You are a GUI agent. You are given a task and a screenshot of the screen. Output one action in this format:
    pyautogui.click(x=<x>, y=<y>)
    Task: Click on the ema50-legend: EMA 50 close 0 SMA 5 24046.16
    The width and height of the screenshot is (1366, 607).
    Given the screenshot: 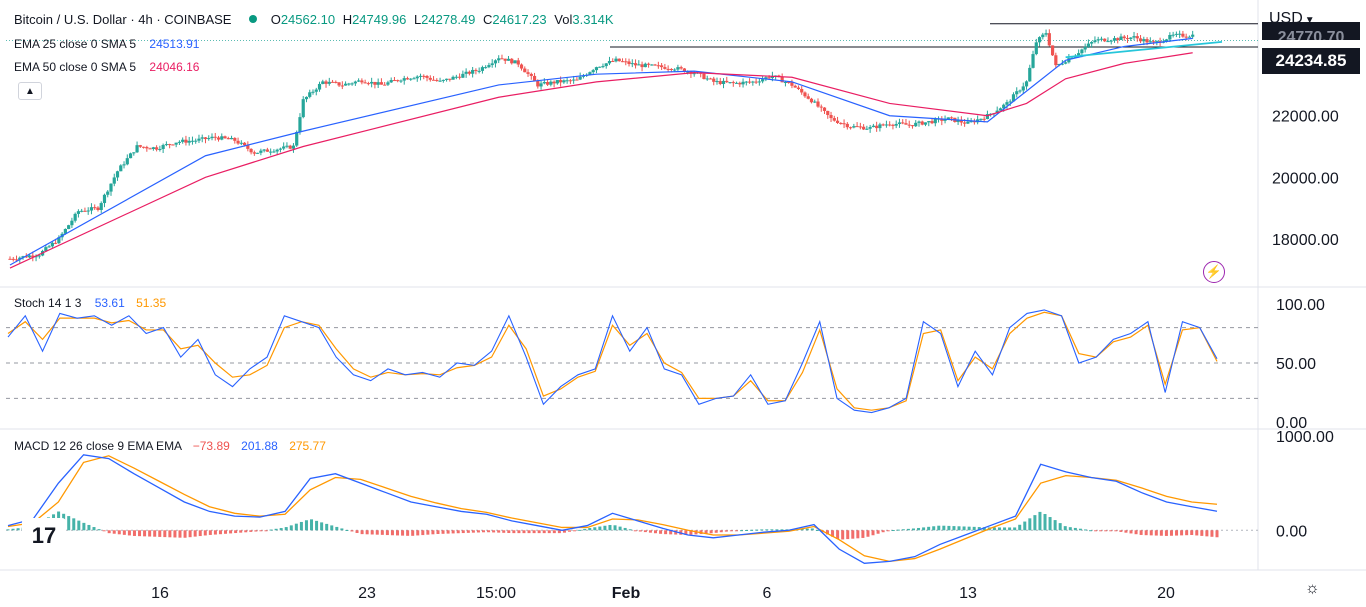 What is the action you would take?
    pyautogui.click(x=106, y=67)
    